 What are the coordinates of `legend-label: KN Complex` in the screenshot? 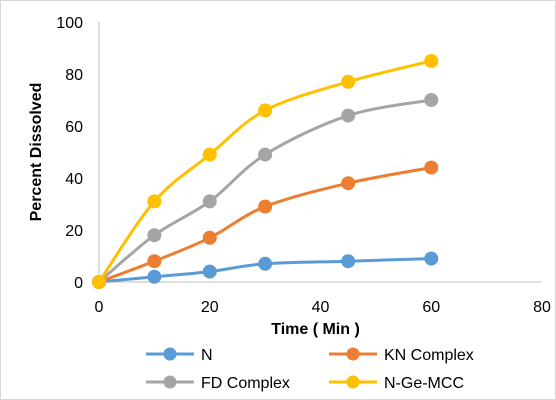 It's located at (429, 355).